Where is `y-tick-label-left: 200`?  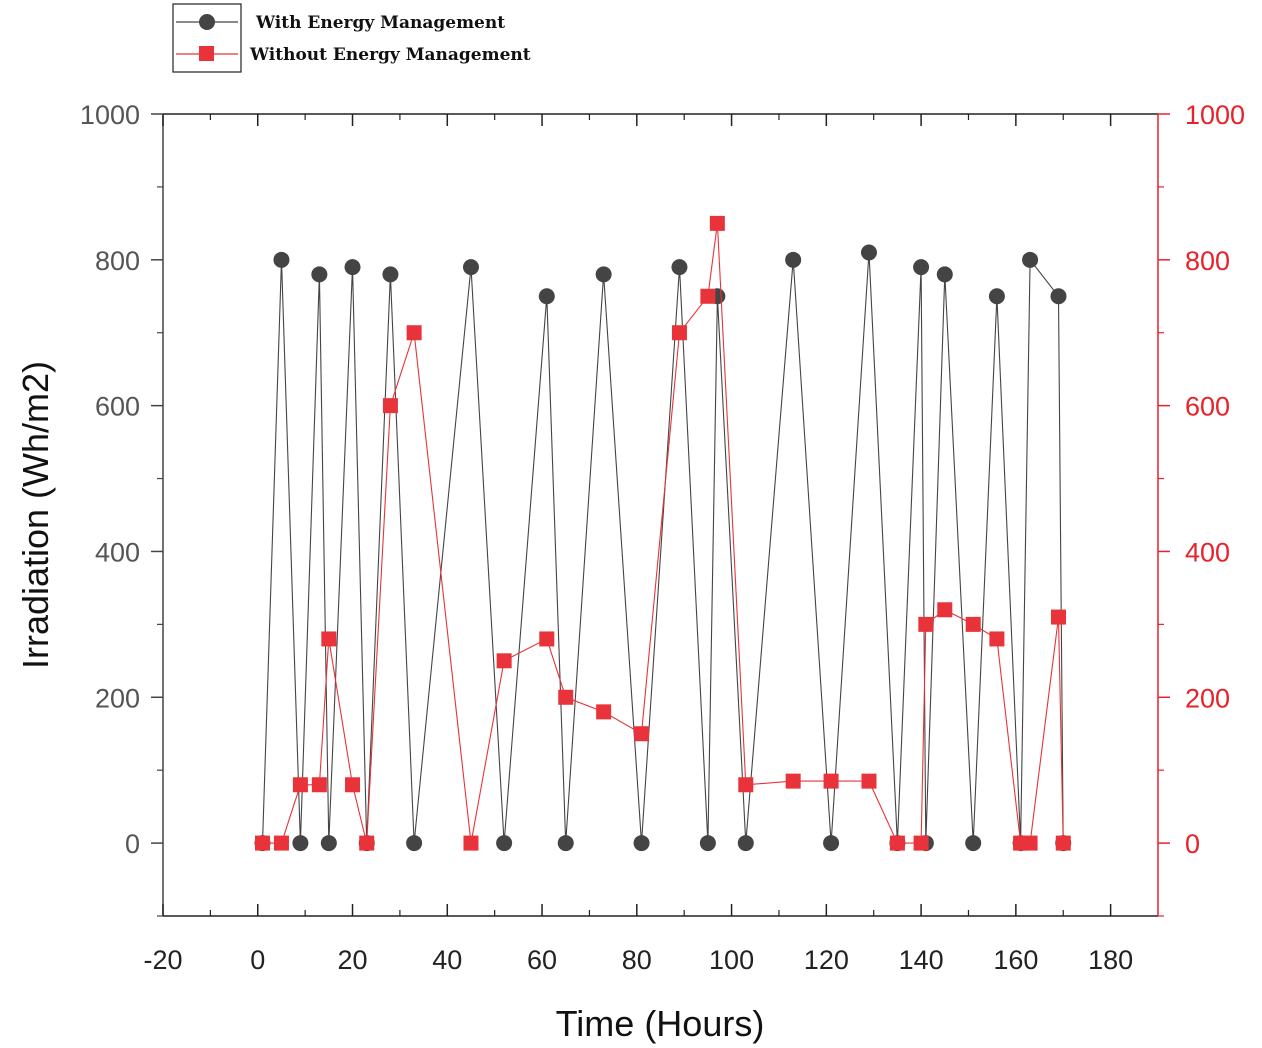
y-tick-label-left: 200 is located at coordinates (117, 698).